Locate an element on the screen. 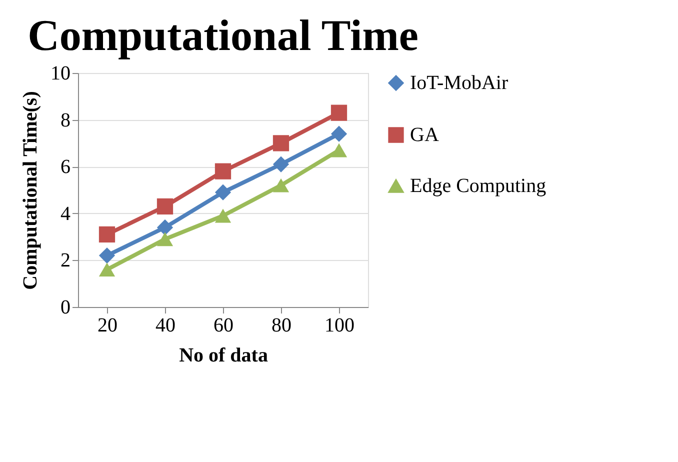  y-tick-label: 10 is located at coordinates (60, 73).